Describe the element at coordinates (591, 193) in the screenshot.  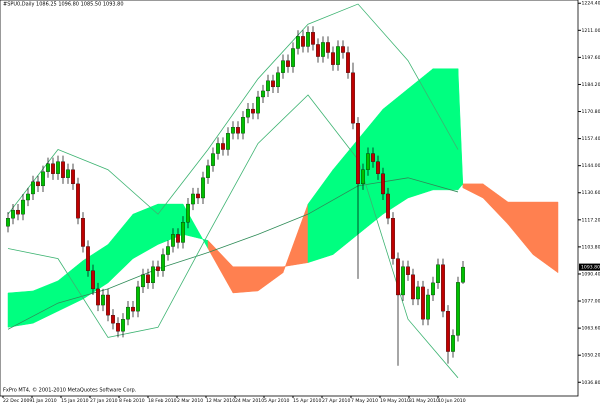
I see `y-tick-label: 1130.60` at that location.